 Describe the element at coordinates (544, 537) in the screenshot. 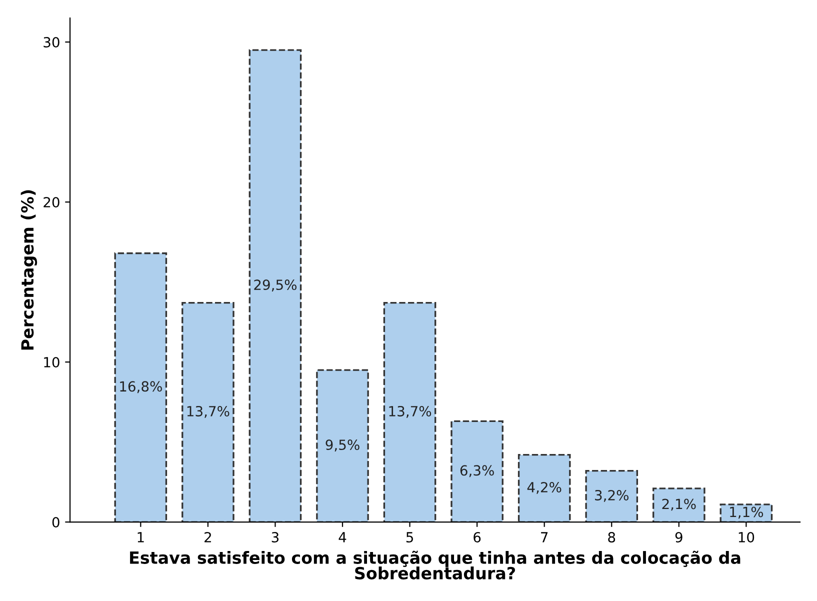

I see `x-tick-label: 7` at that location.